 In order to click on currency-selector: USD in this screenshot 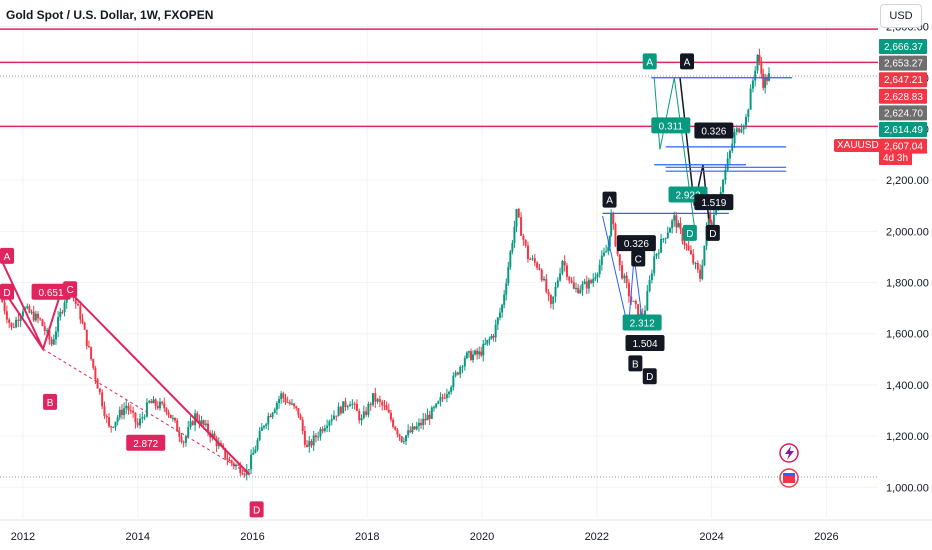, I will do `click(901, 16)`.